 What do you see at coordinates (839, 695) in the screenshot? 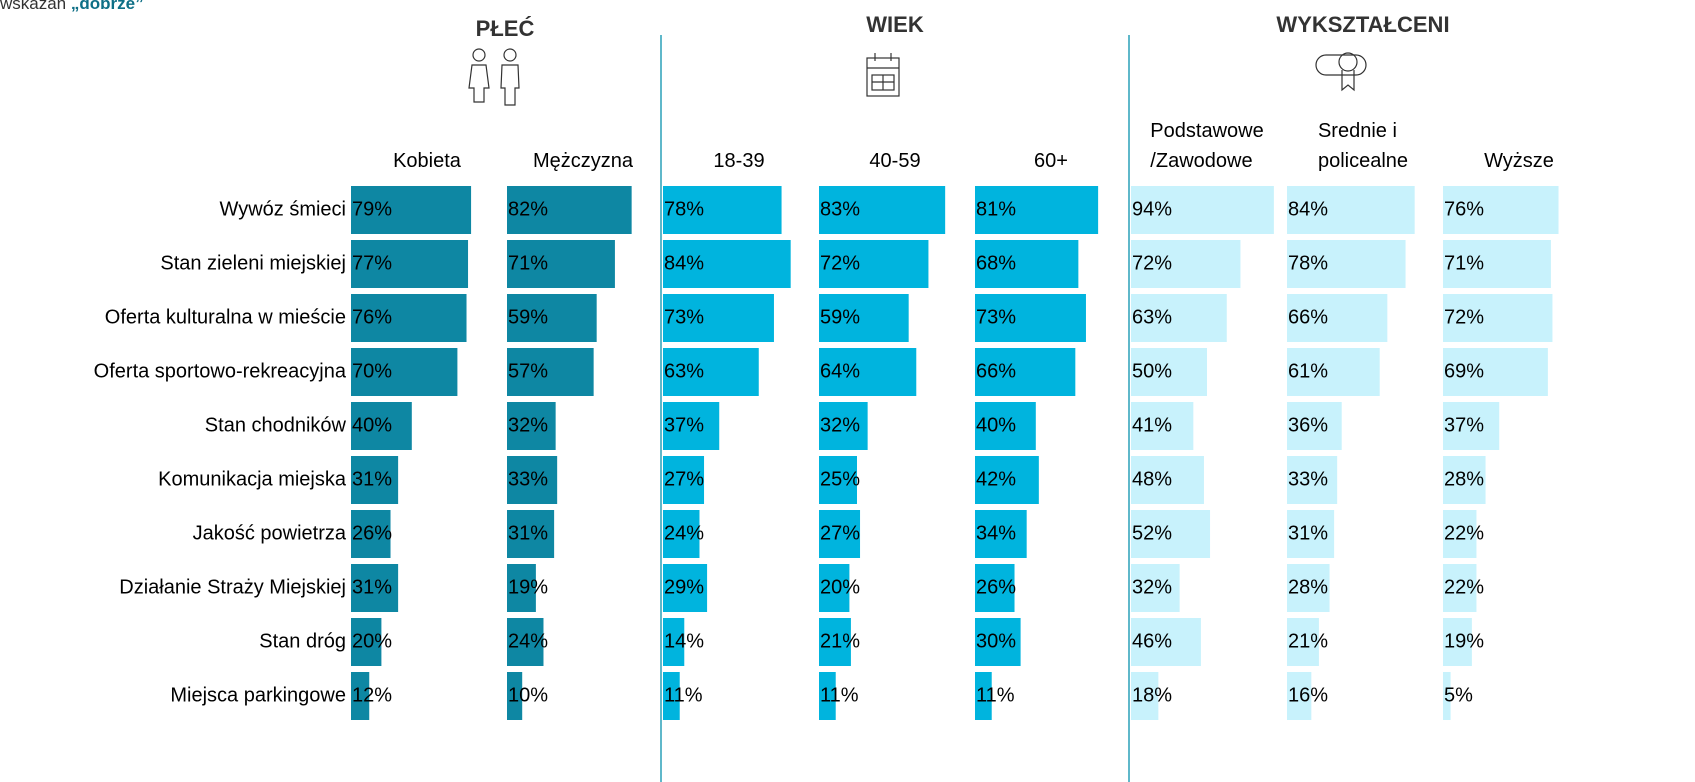
I see `value-label: 11%` at bounding box center [839, 695].